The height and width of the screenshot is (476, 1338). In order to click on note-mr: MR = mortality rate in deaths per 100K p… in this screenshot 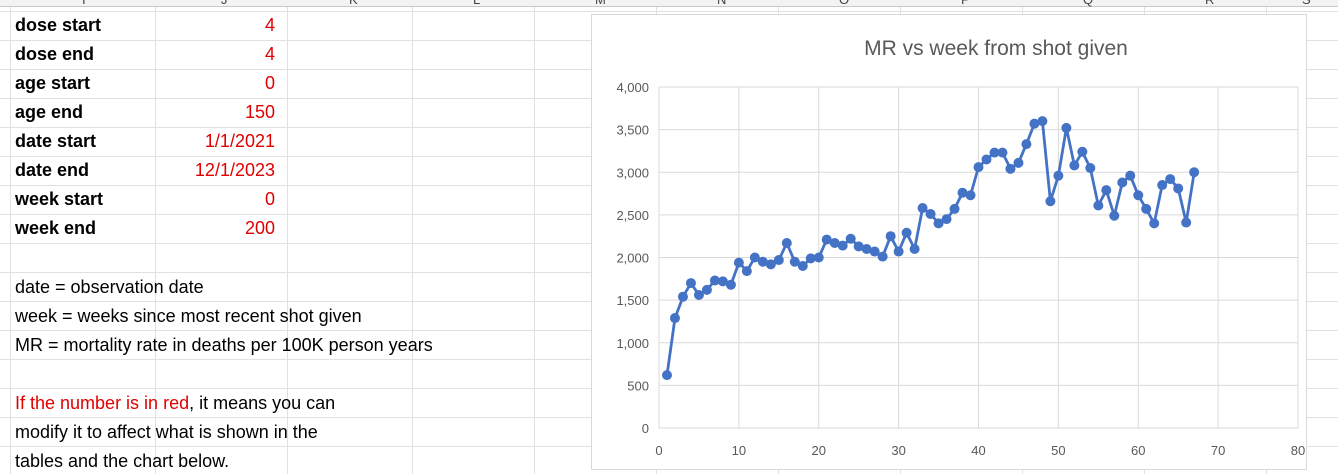, I will do `click(224, 345)`.